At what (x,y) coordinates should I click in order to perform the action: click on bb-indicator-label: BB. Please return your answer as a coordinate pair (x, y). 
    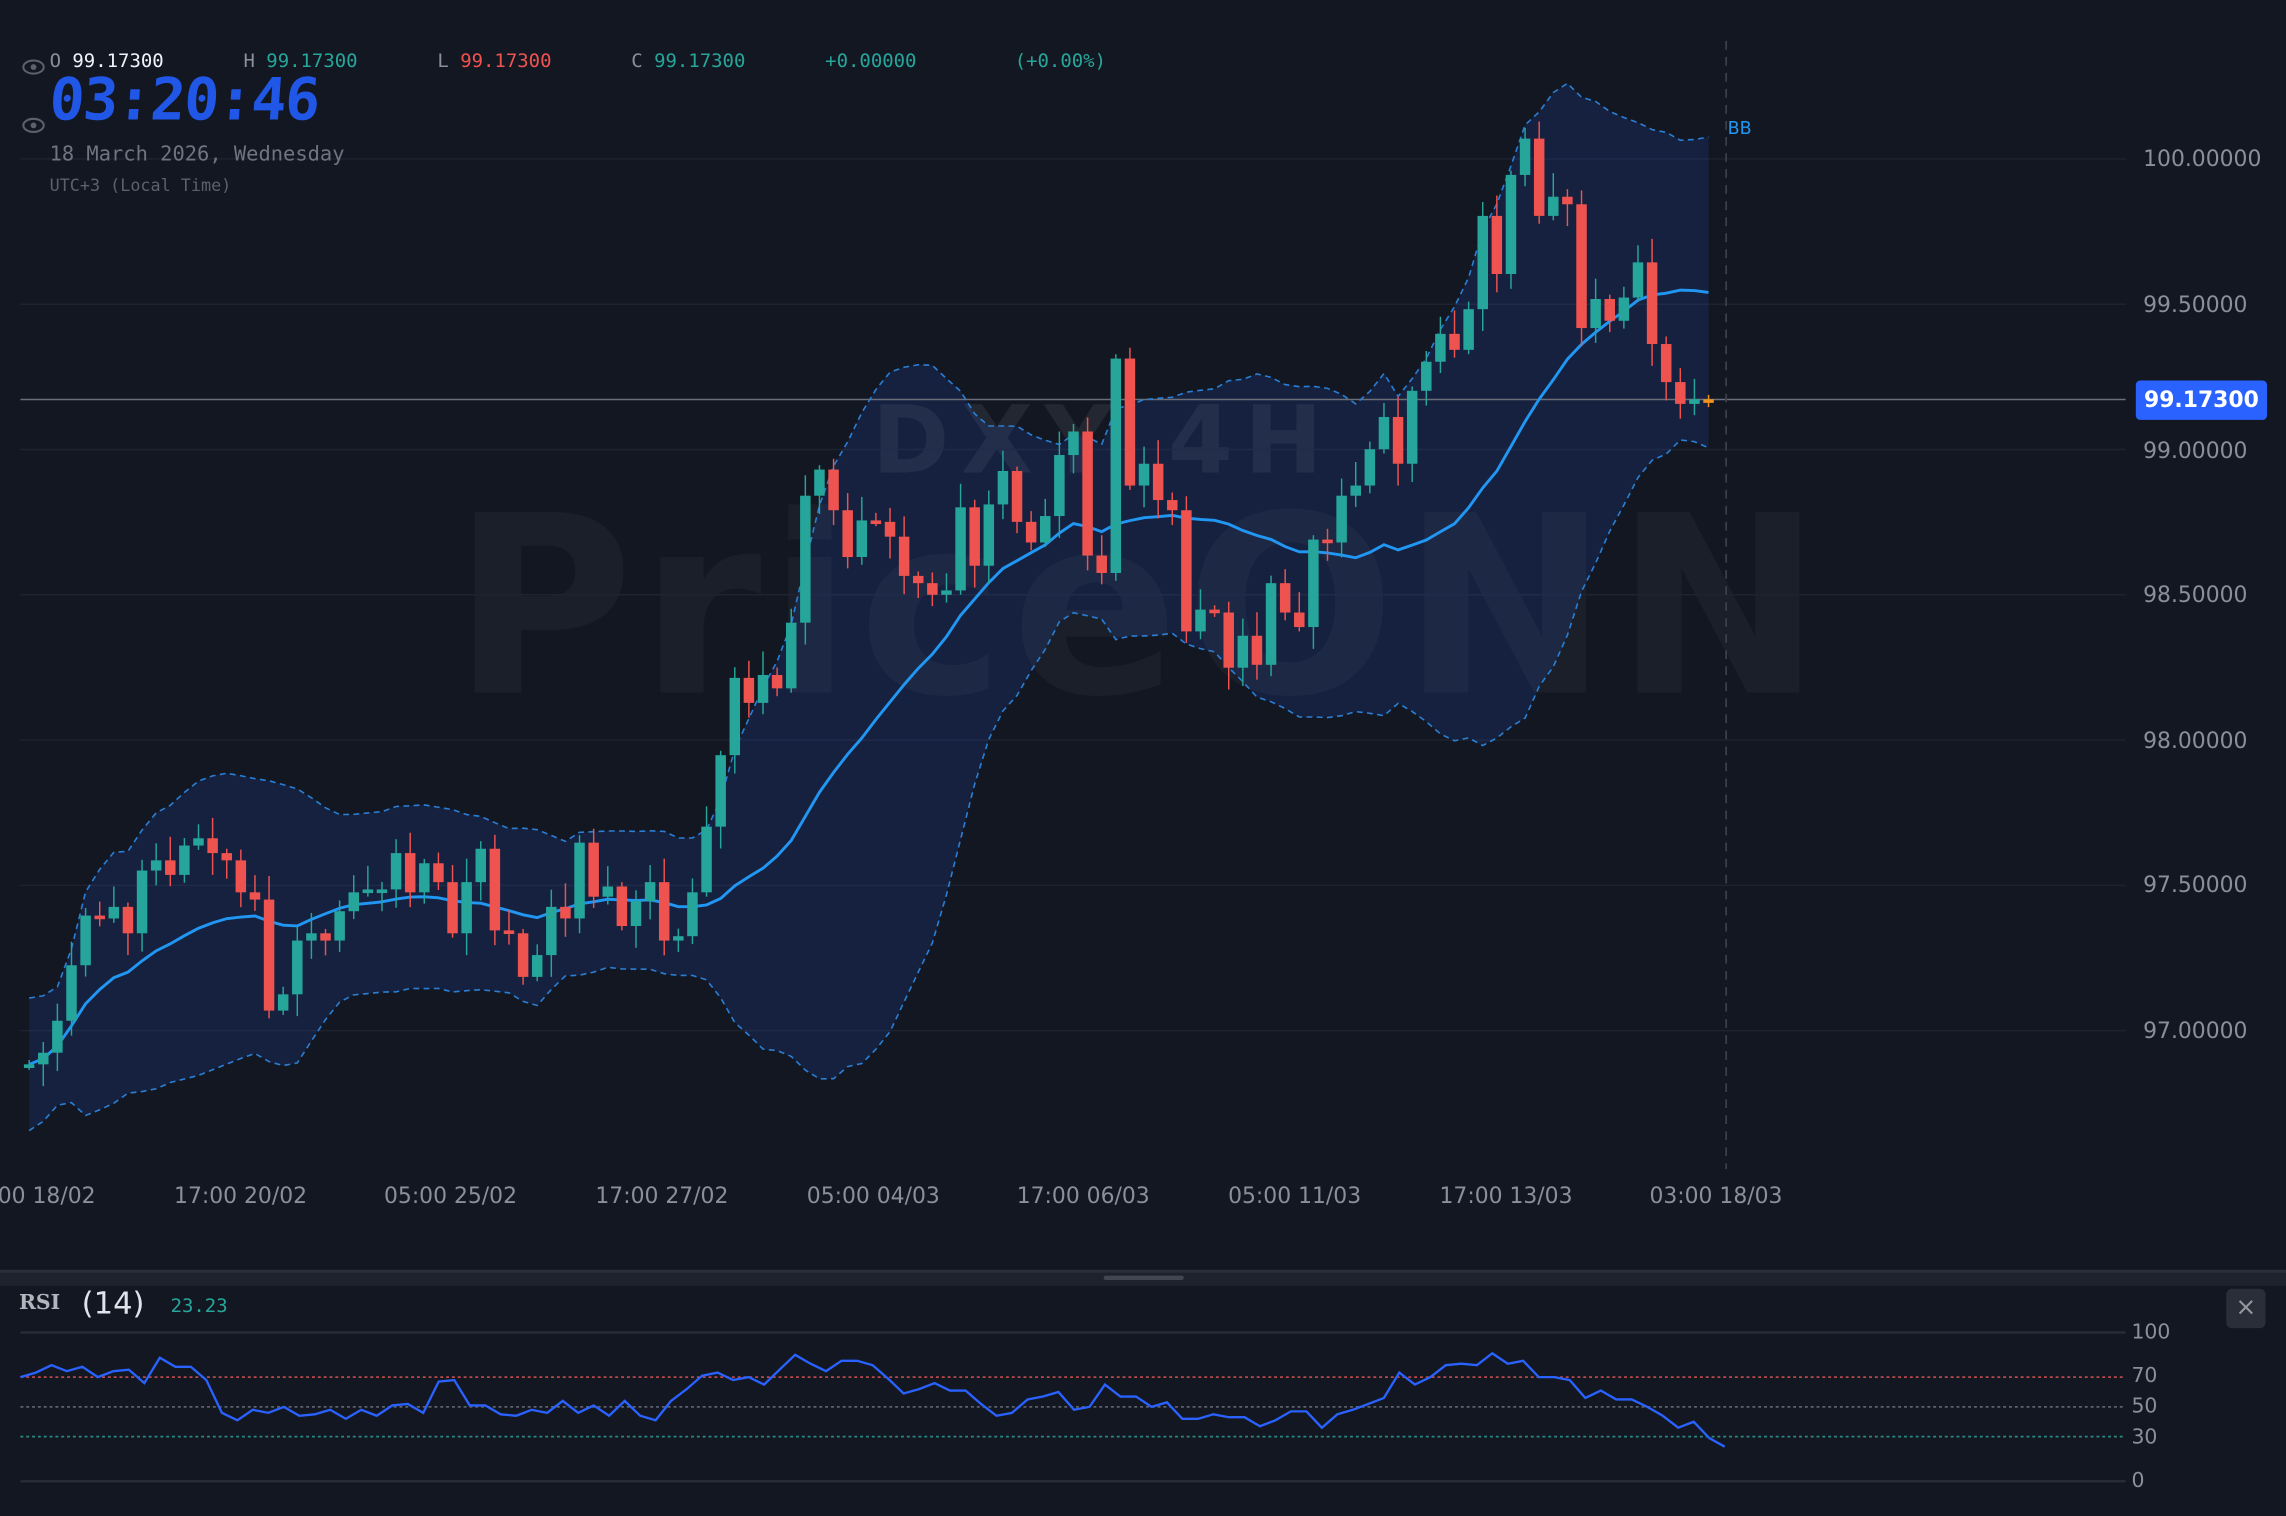
    Looking at the image, I should click on (1739, 128).